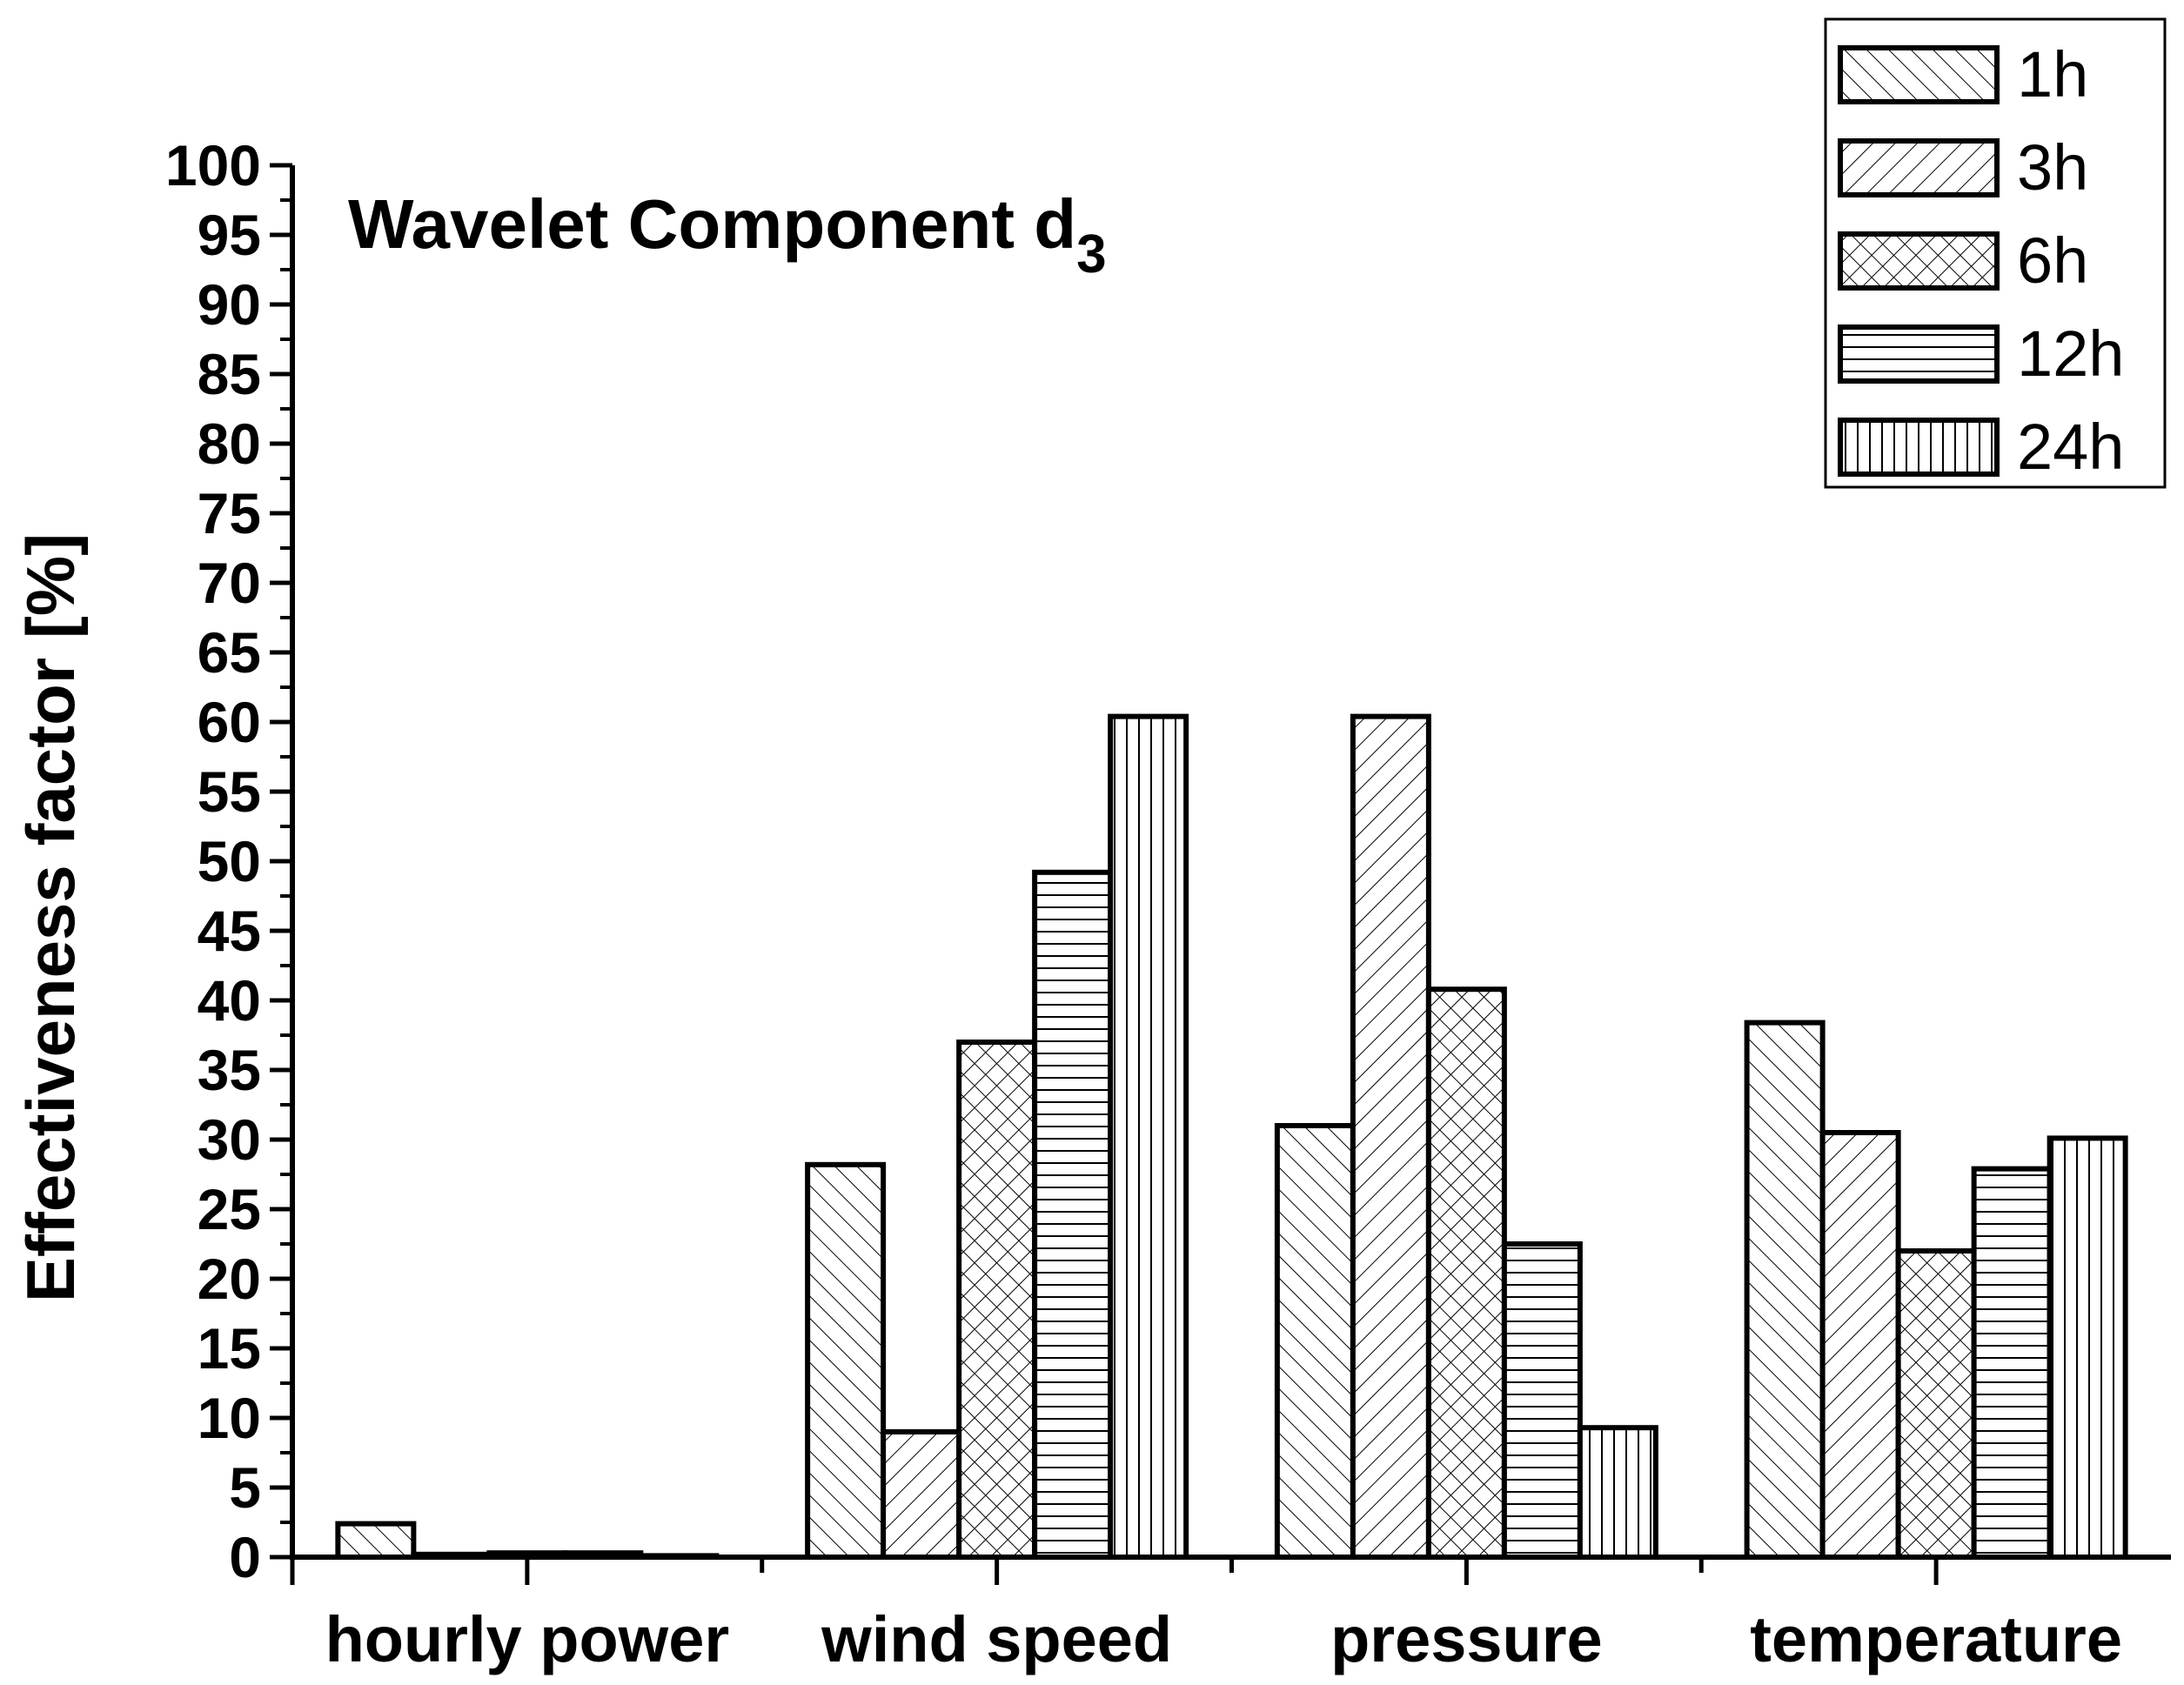 The image size is (2184, 1685). What do you see at coordinates (846, 1361) in the screenshot?
I see `bar-wind-speed-1h` at bounding box center [846, 1361].